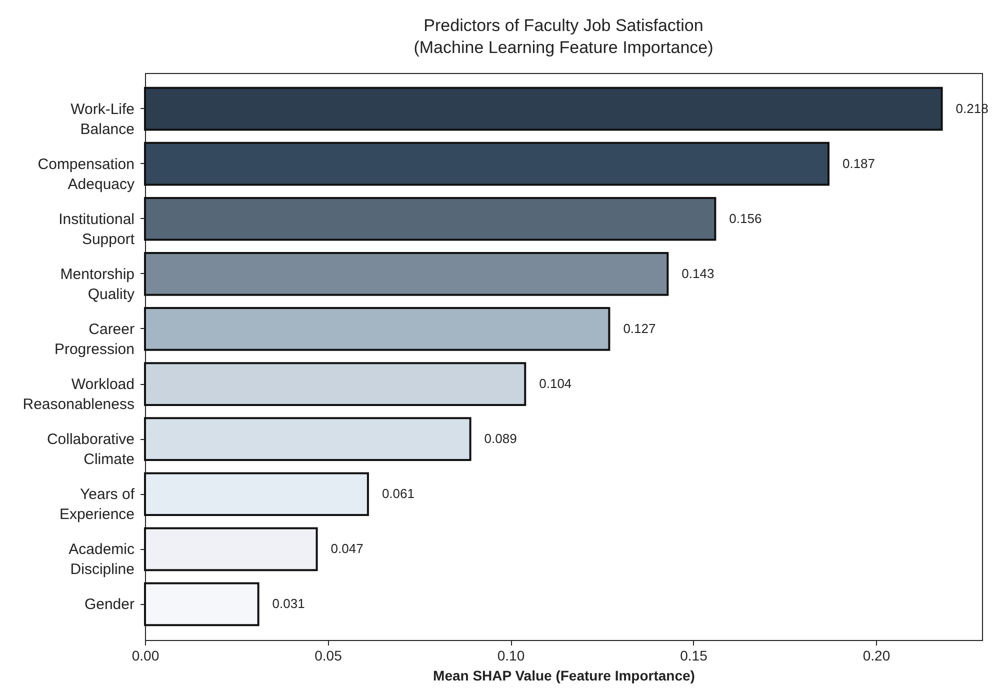 The image size is (995, 688). What do you see at coordinates (698, 273) in the screenshot?
I see `data-label: 0.143` at bounding box center [698, 273].